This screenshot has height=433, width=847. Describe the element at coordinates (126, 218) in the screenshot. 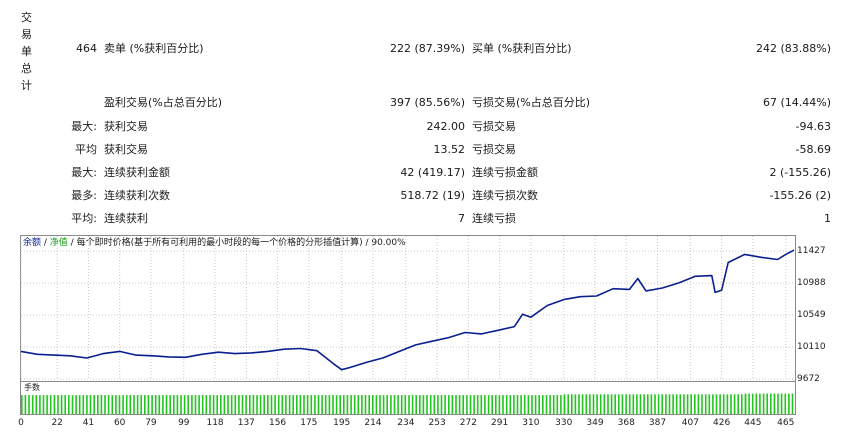

I see `stat-left-label: 连续获利` at that location.